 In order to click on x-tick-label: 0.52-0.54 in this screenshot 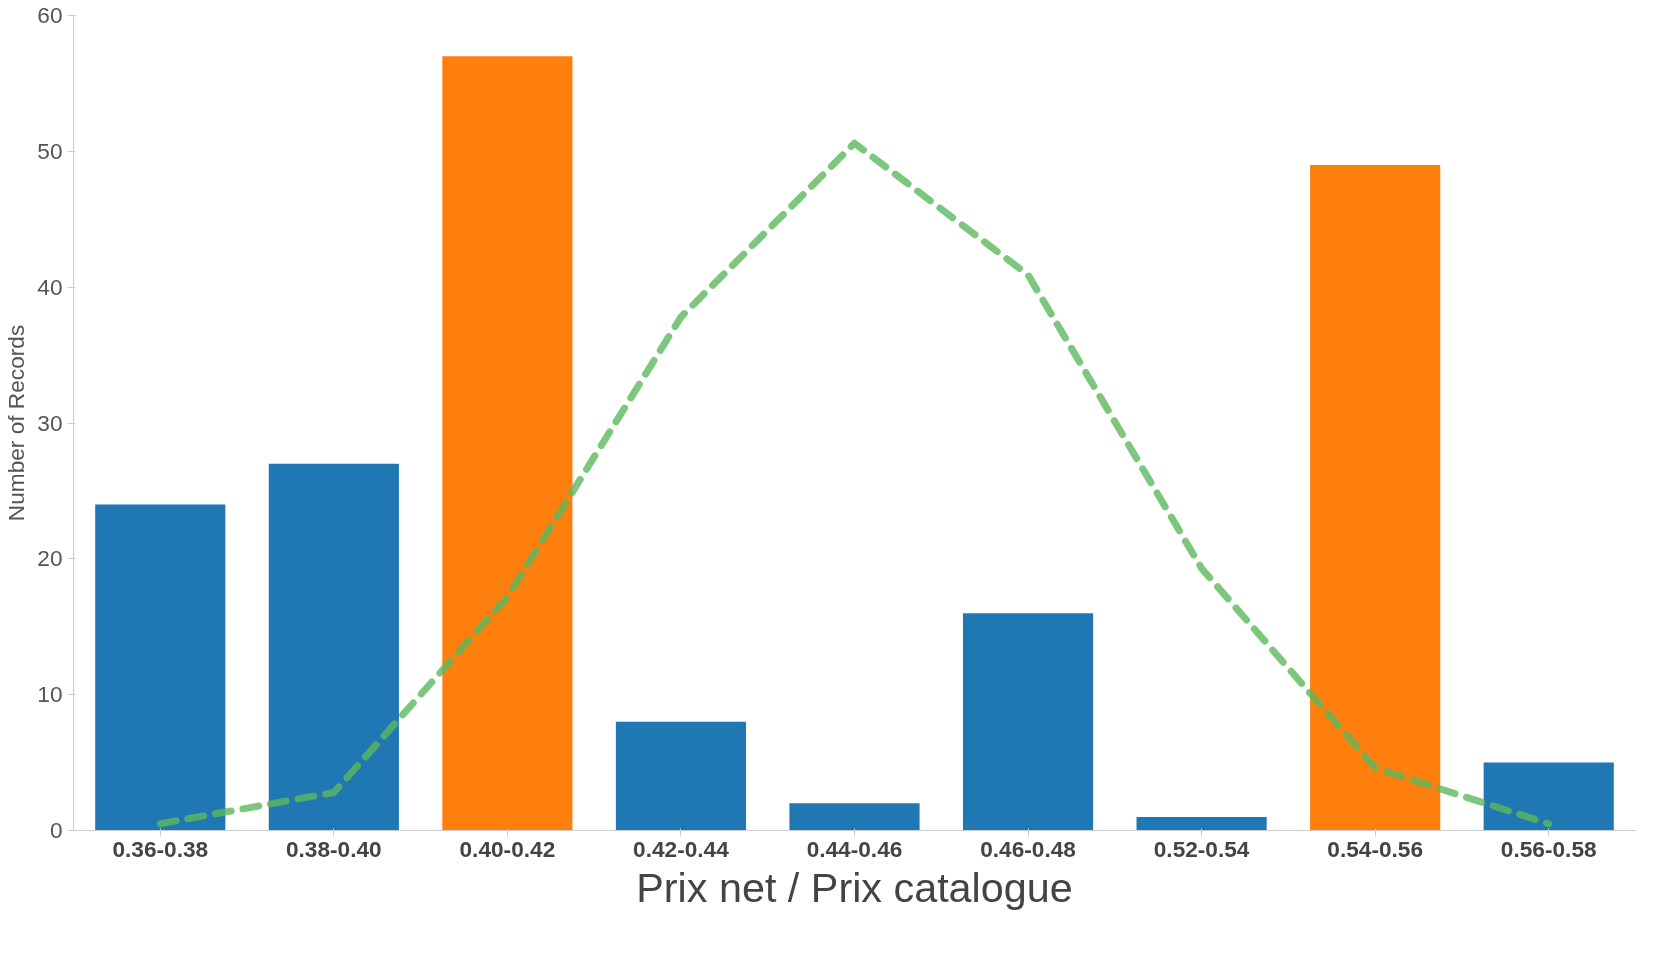, I will do `click(1201, 848)`.